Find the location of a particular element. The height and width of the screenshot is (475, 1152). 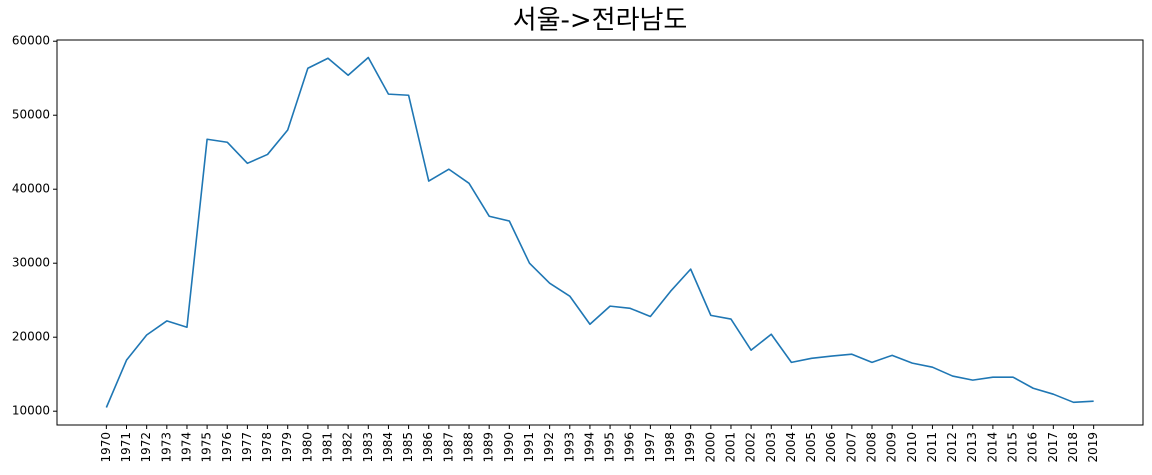

x-tick-label: 2000 is located at coordinates (710, 447).